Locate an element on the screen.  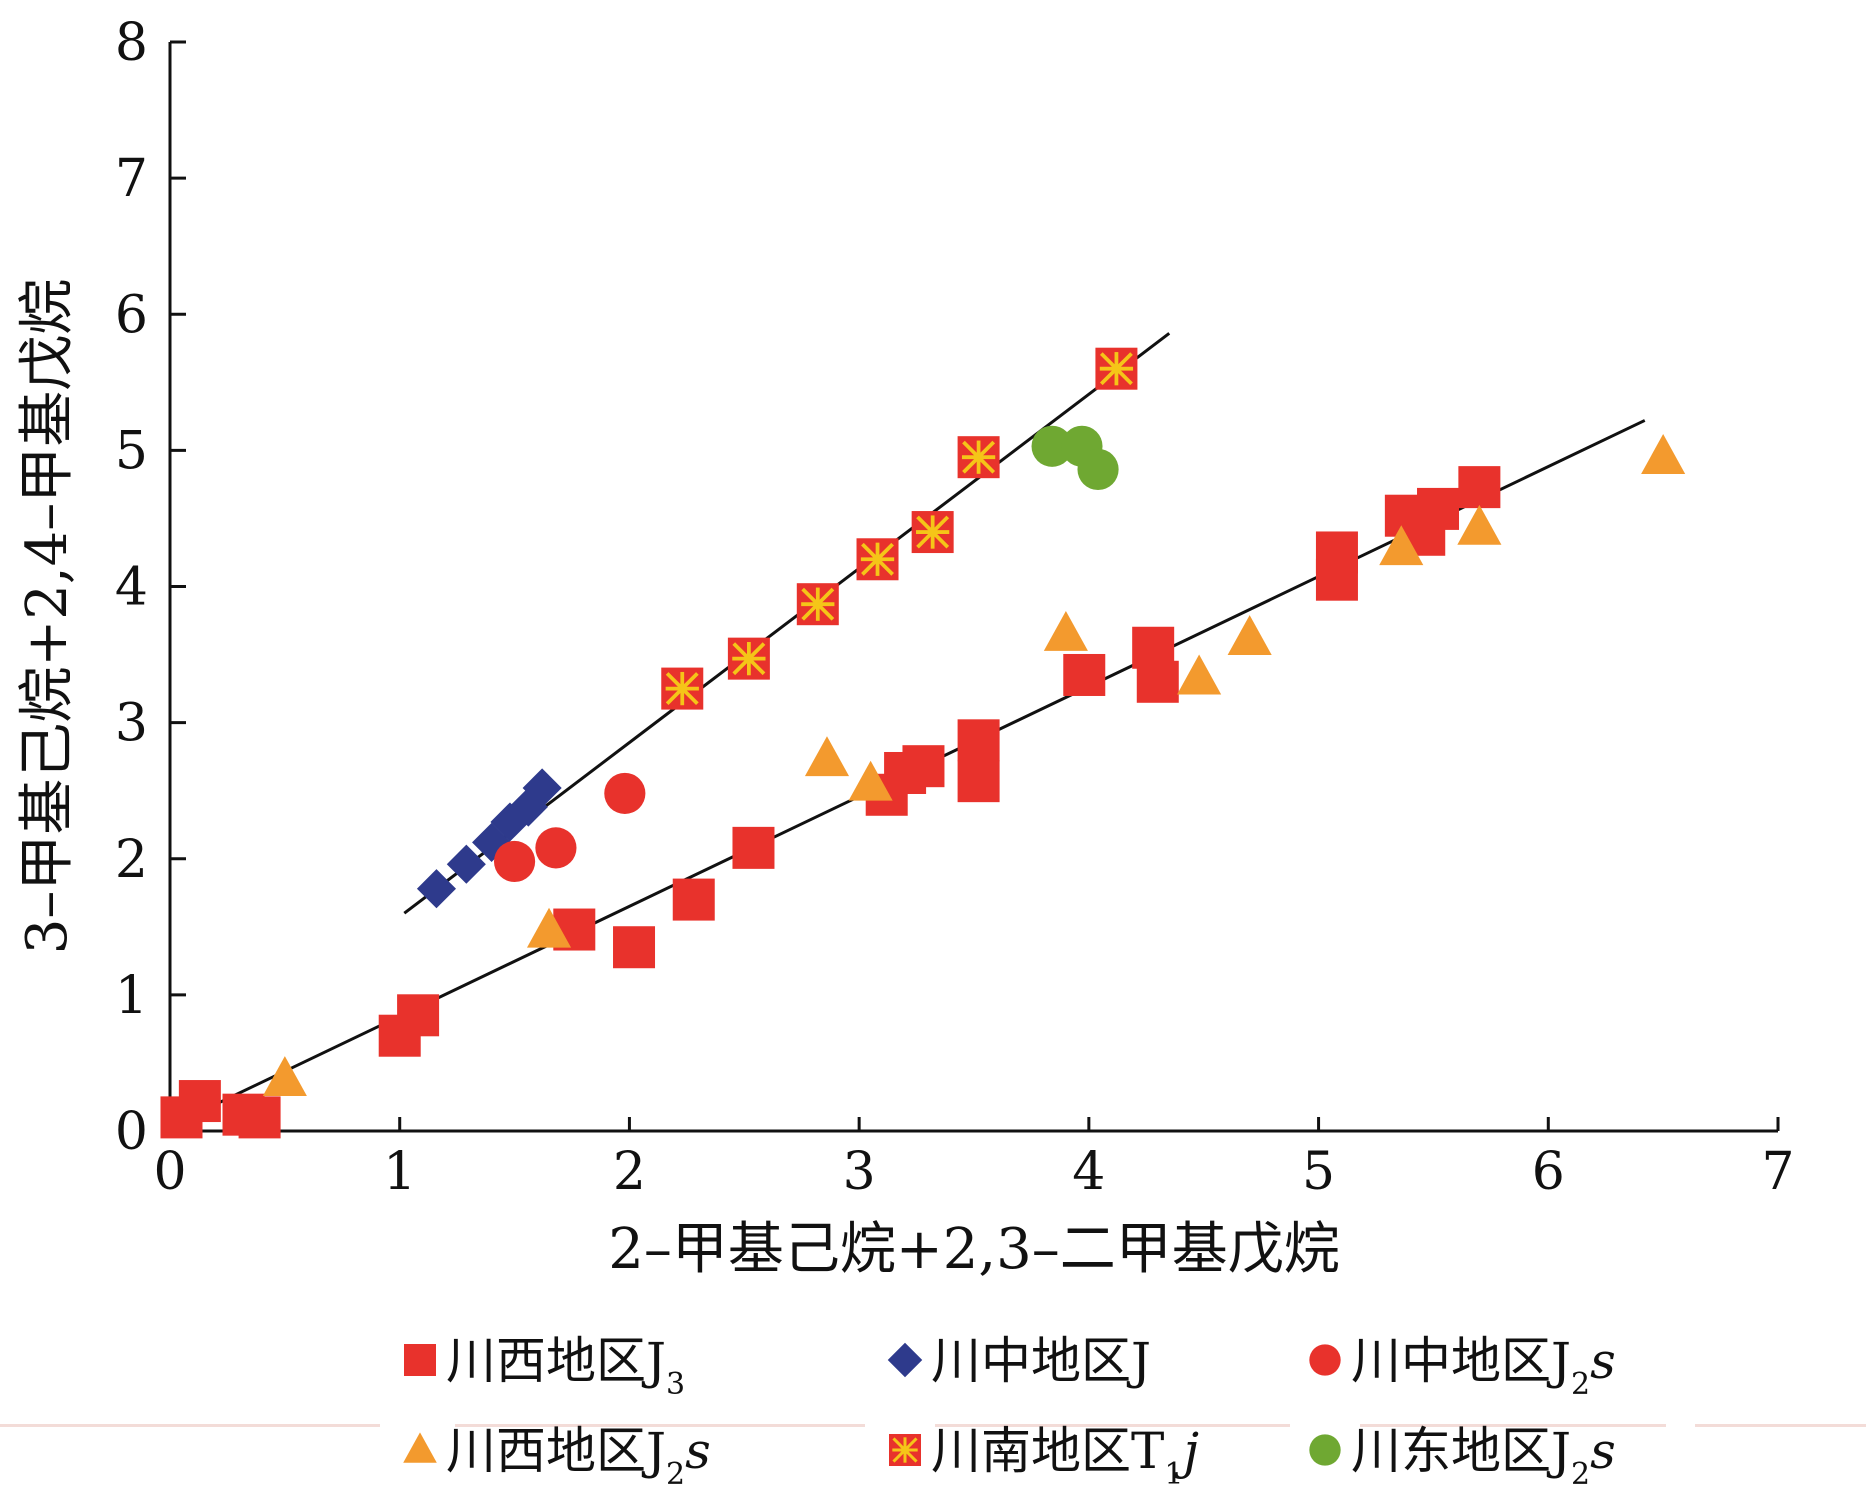
y-tick-label: 6 is located at coordinates (131, 315).